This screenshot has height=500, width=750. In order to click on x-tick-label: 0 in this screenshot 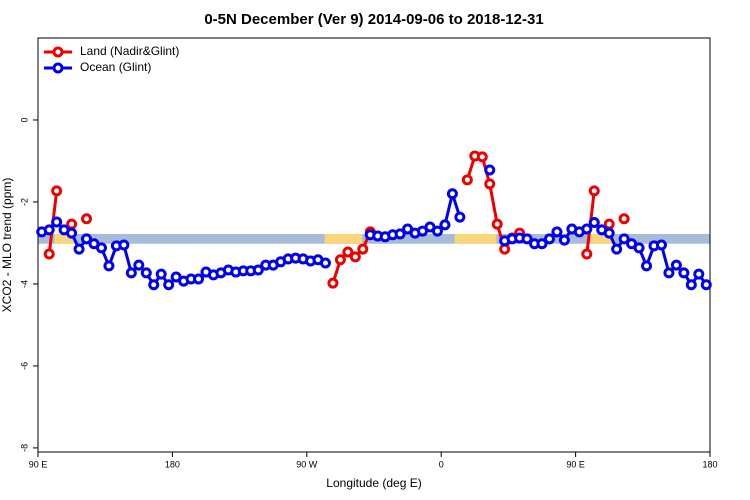, I will do `click(441, 464)`.